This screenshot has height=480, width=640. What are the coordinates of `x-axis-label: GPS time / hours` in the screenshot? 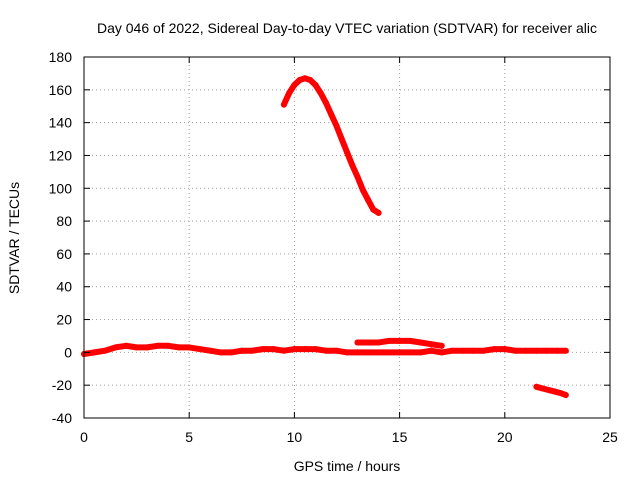 It's located at (347, 466).